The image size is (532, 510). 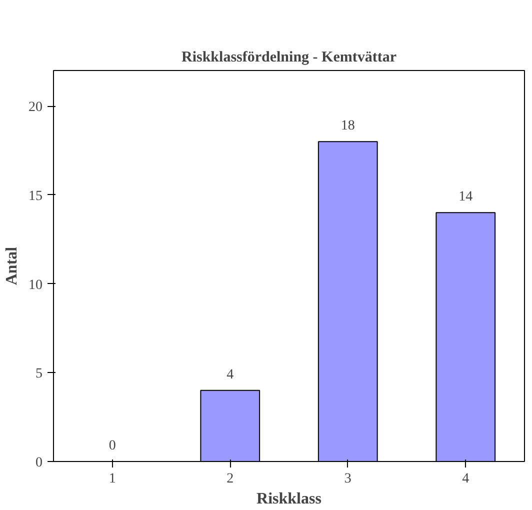 I want to click on data-label: 14, so click(x=465, y=197).